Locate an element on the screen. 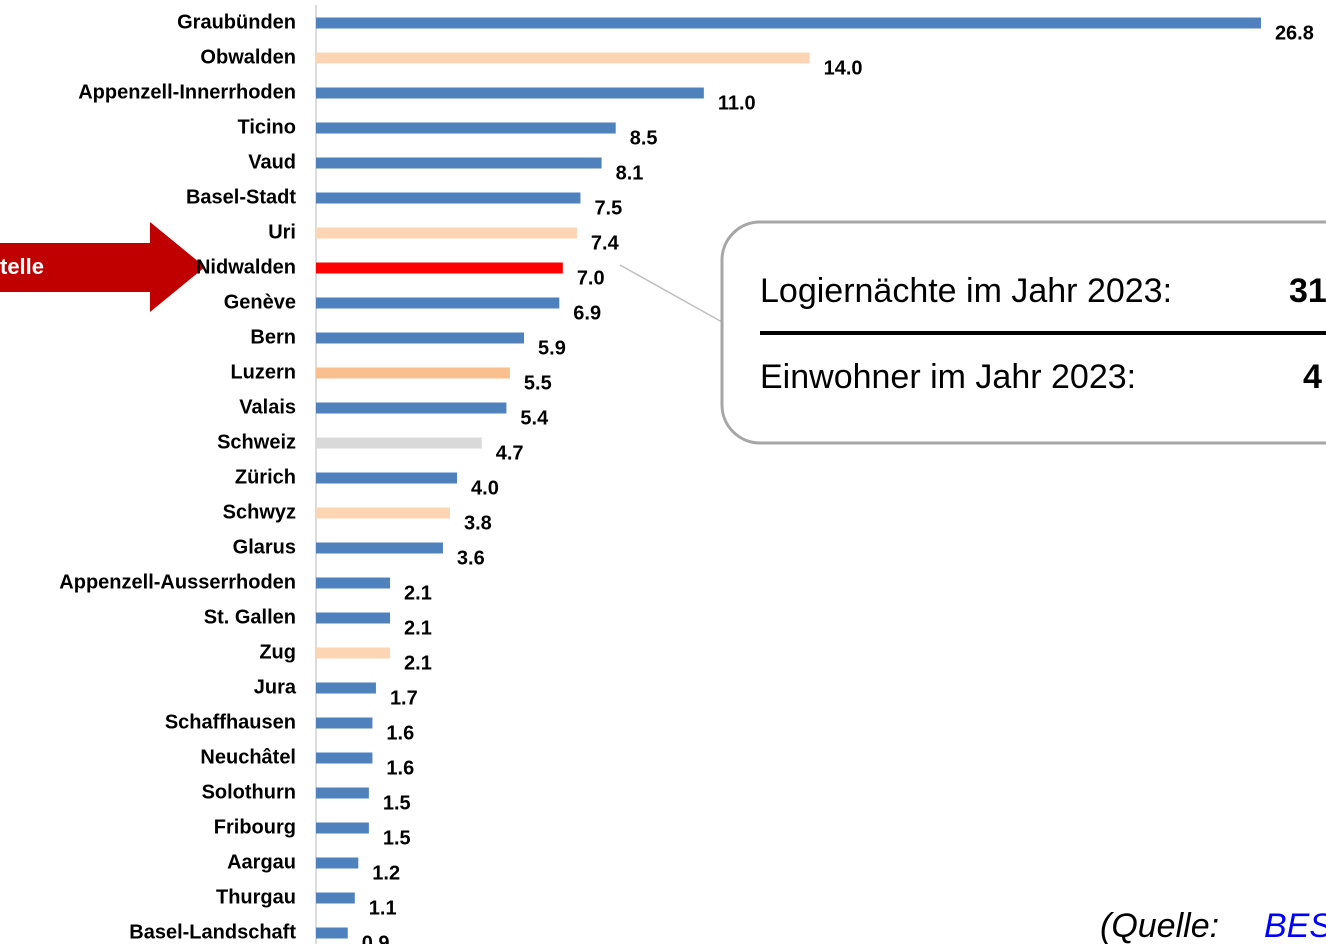 The width and height of the screenshot is (1326, 944). category-label: Obwalden is located at coordinates (248, 57).